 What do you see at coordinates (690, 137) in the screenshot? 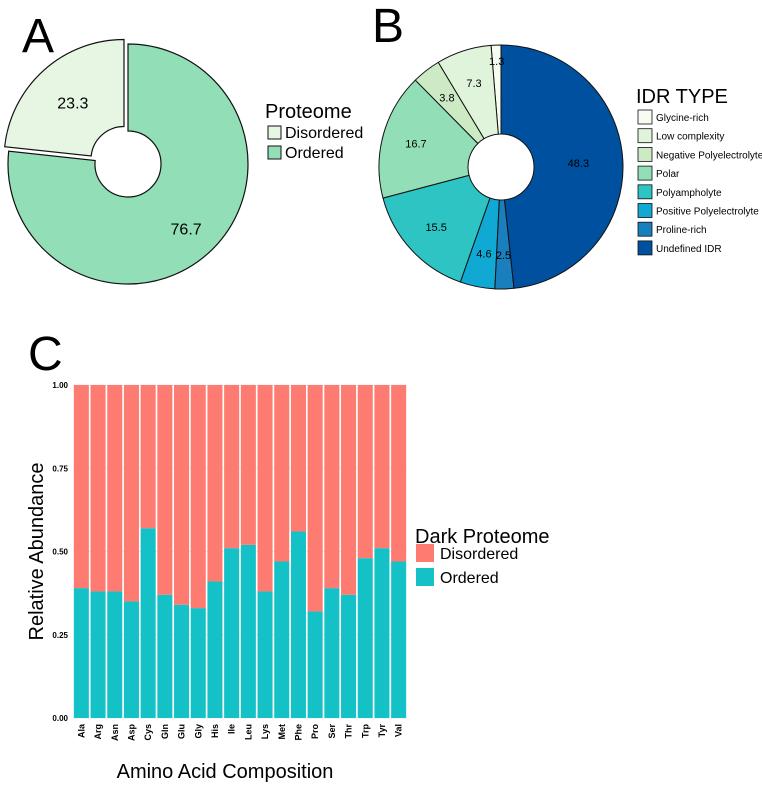
I see `legend-label-low-complexity: Low complexity` at bounding box center [690, 137].